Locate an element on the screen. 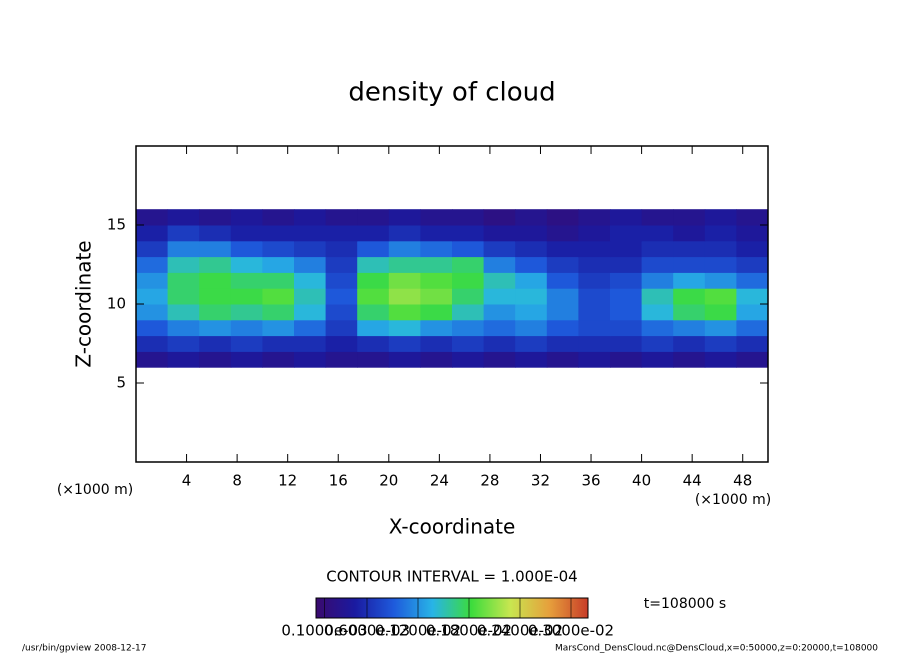  colorbar-tick-label: 0.1200e-02 is located at coordinates (418, 631).